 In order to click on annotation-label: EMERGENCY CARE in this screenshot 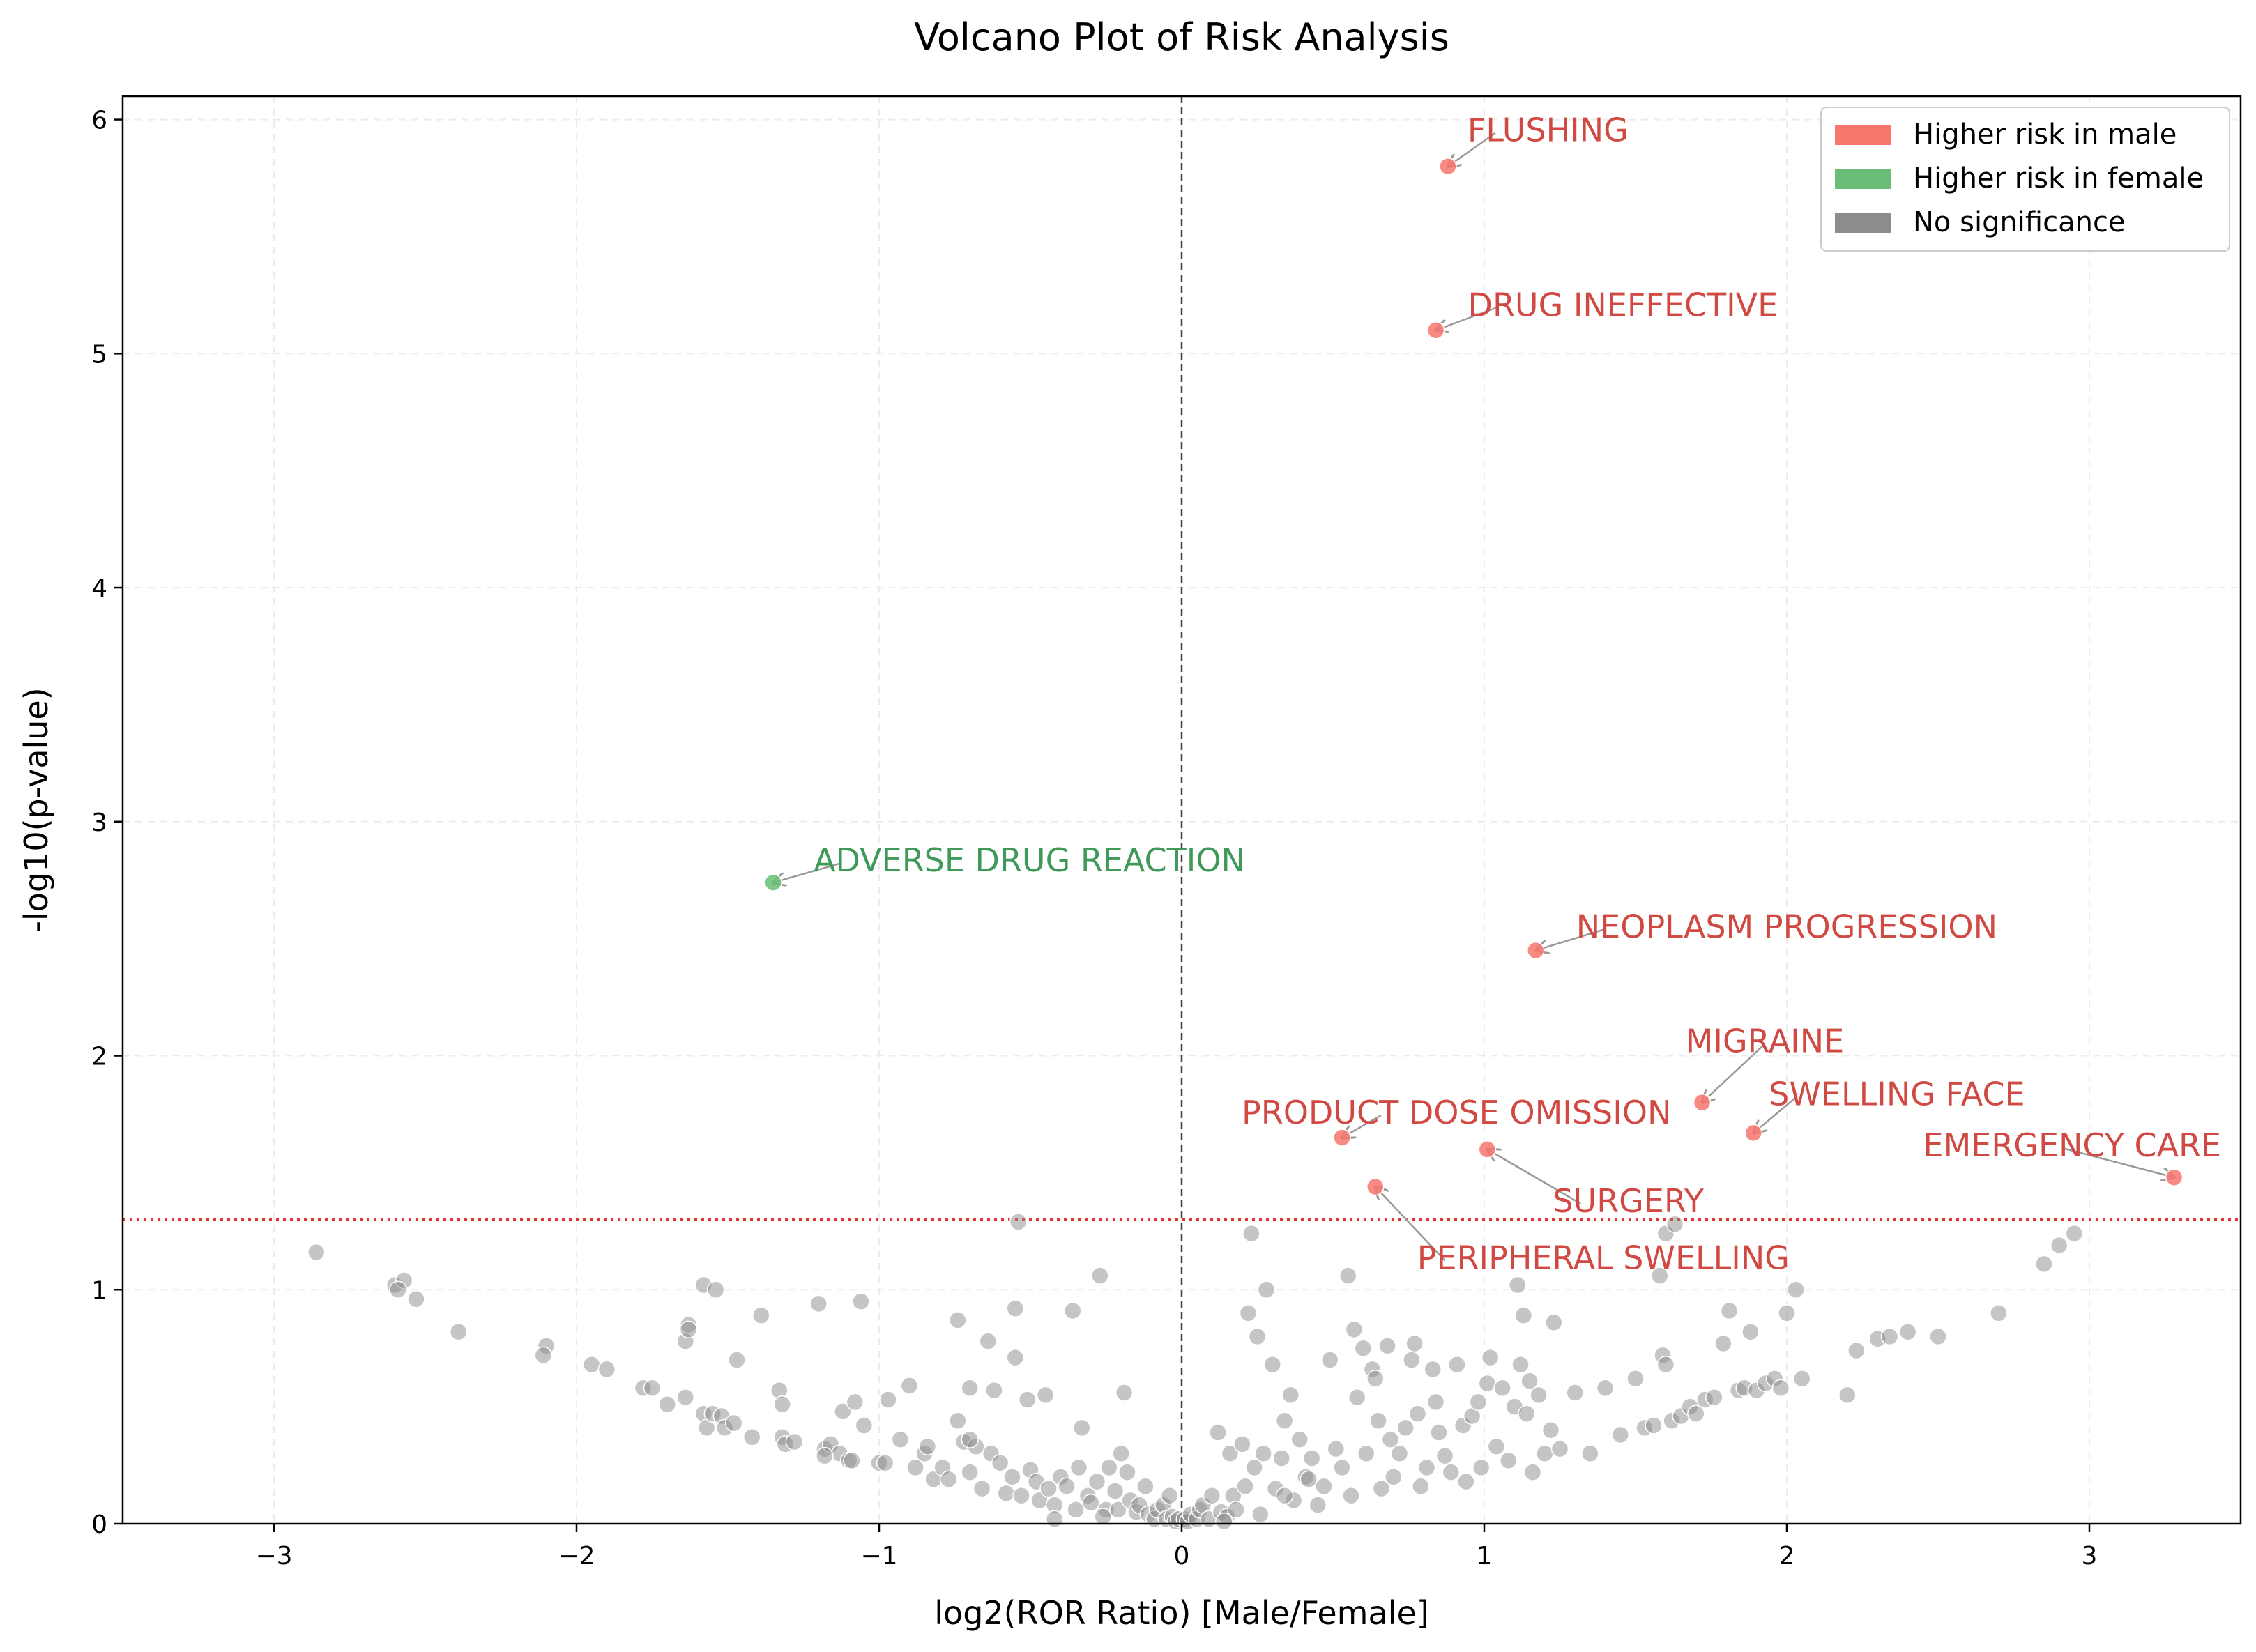, I will do `click(2072, 1145)`.